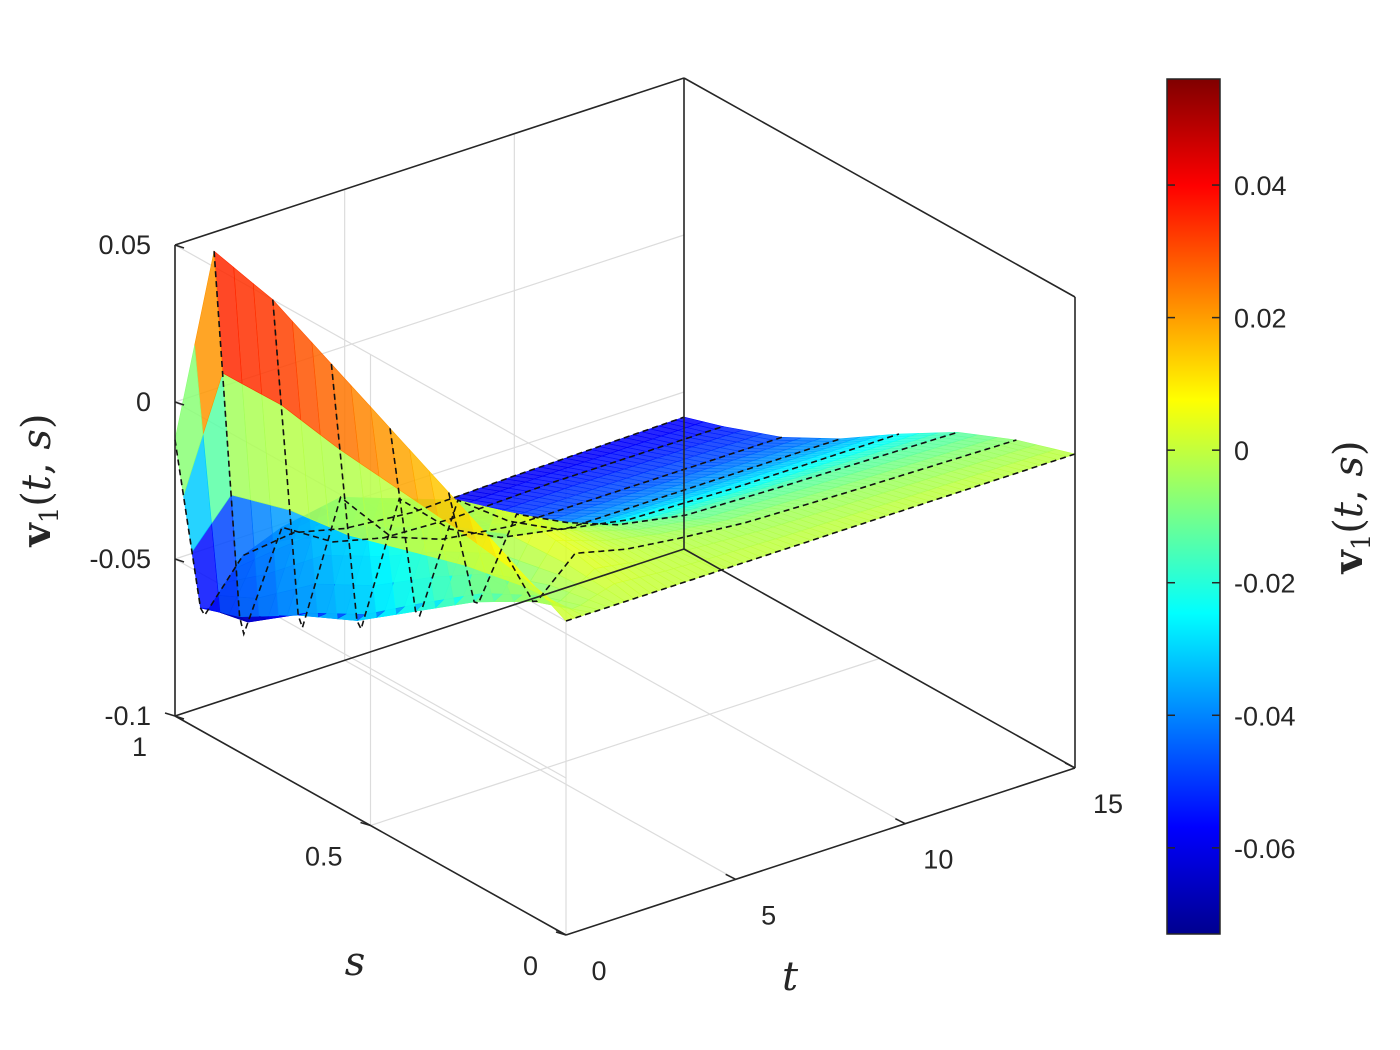 This screenshot has width=1400, height=1050. What do you see at coordinates (625, 742) in the screenshot?
I see `grid-line` at bounding box center [625, 742].